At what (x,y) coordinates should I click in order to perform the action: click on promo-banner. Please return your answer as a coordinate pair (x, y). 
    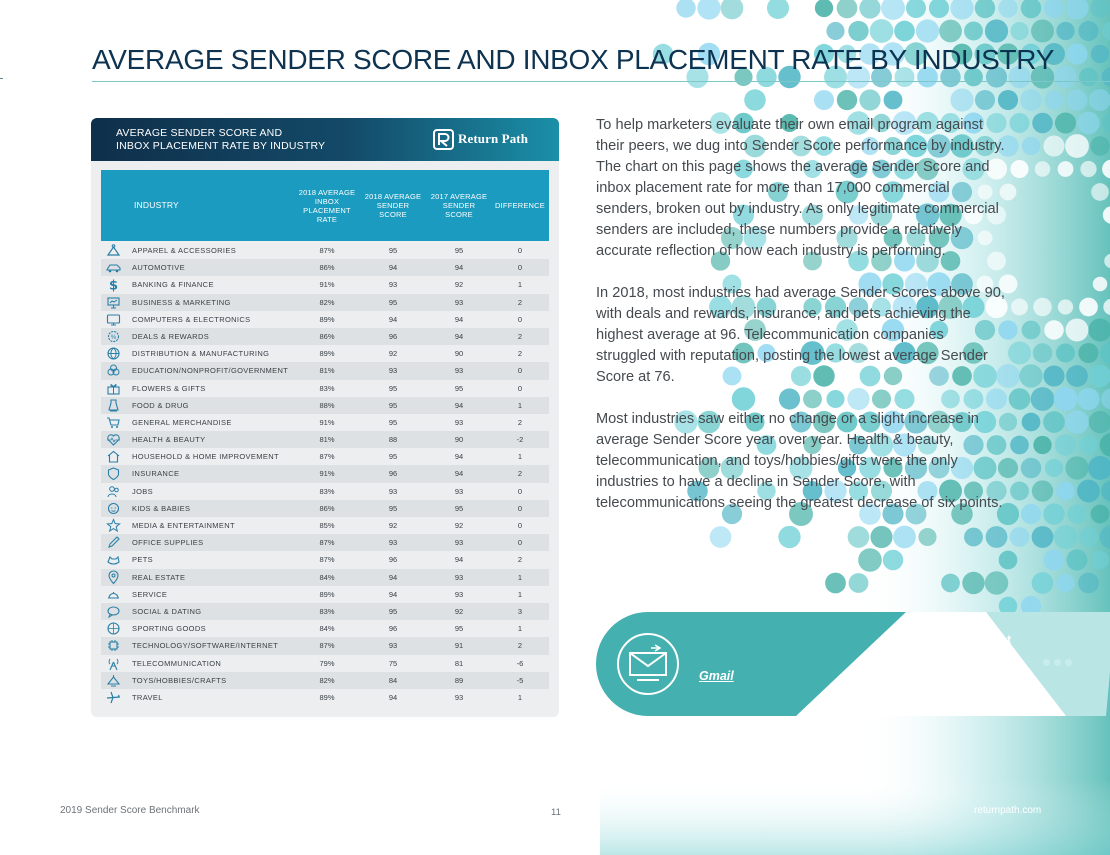
    Looking at the image, I should click on (853, 664).